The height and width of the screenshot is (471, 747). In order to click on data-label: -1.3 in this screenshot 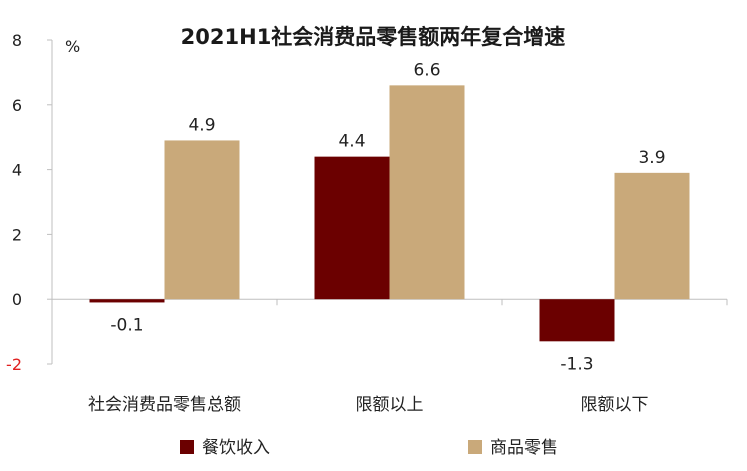, I will do `click(576, 364)`.